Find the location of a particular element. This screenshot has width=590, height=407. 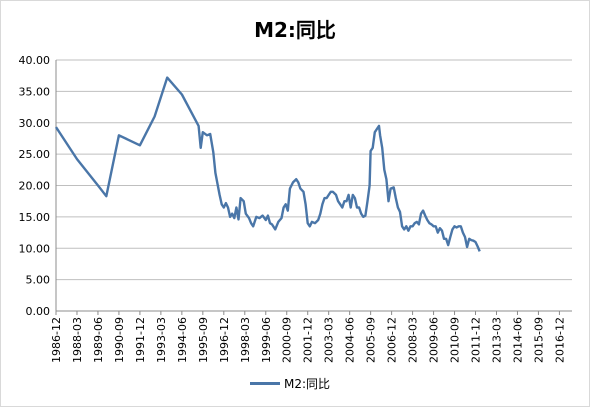

x-tick-label: 2006-12 is located at coordinates (392, 340).